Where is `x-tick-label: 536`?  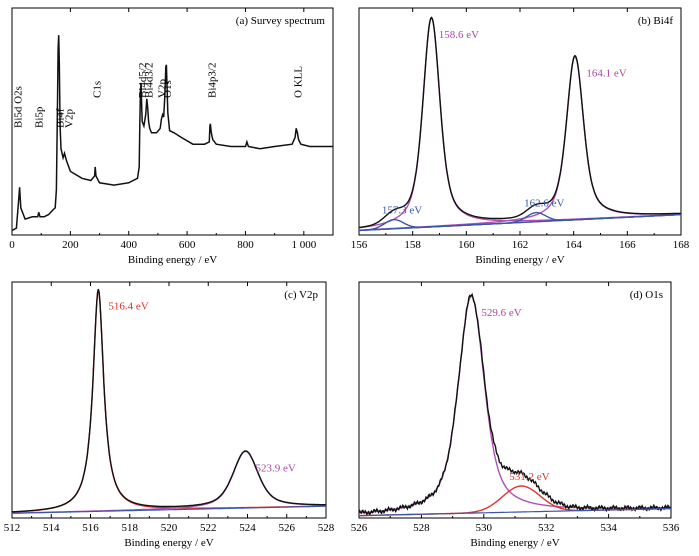
x-tick-label: 536 is located at coordinates (671, 528).